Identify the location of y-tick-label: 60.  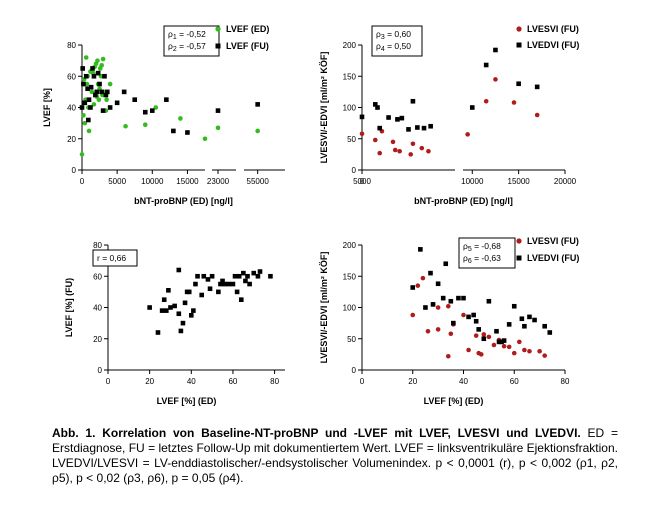
(97, 276).